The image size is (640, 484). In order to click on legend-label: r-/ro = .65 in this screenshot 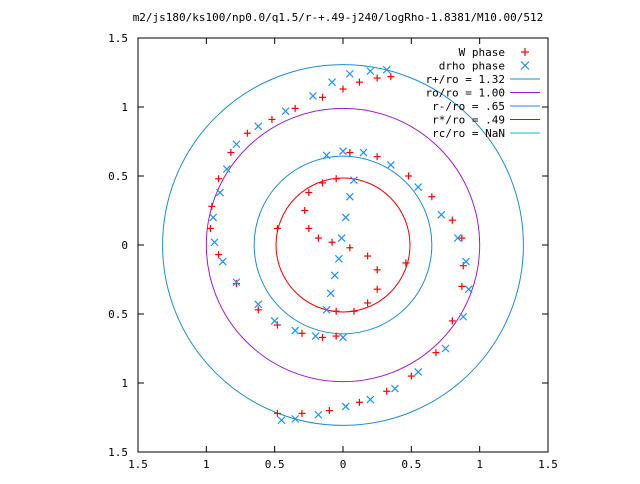, I will do `click(468, 106)`.